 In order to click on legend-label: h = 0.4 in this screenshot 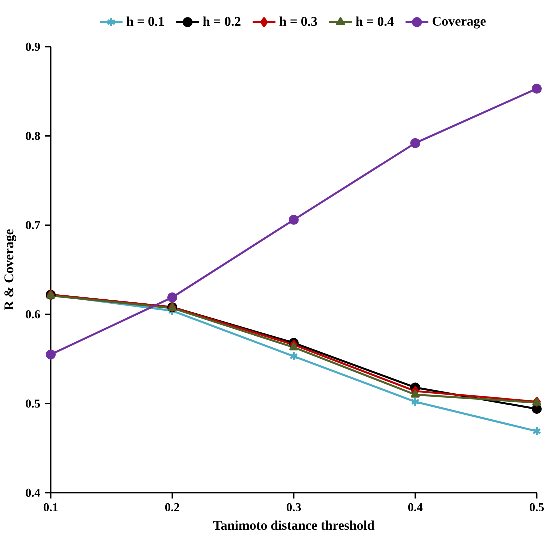, I will do `click(375, 21)`.